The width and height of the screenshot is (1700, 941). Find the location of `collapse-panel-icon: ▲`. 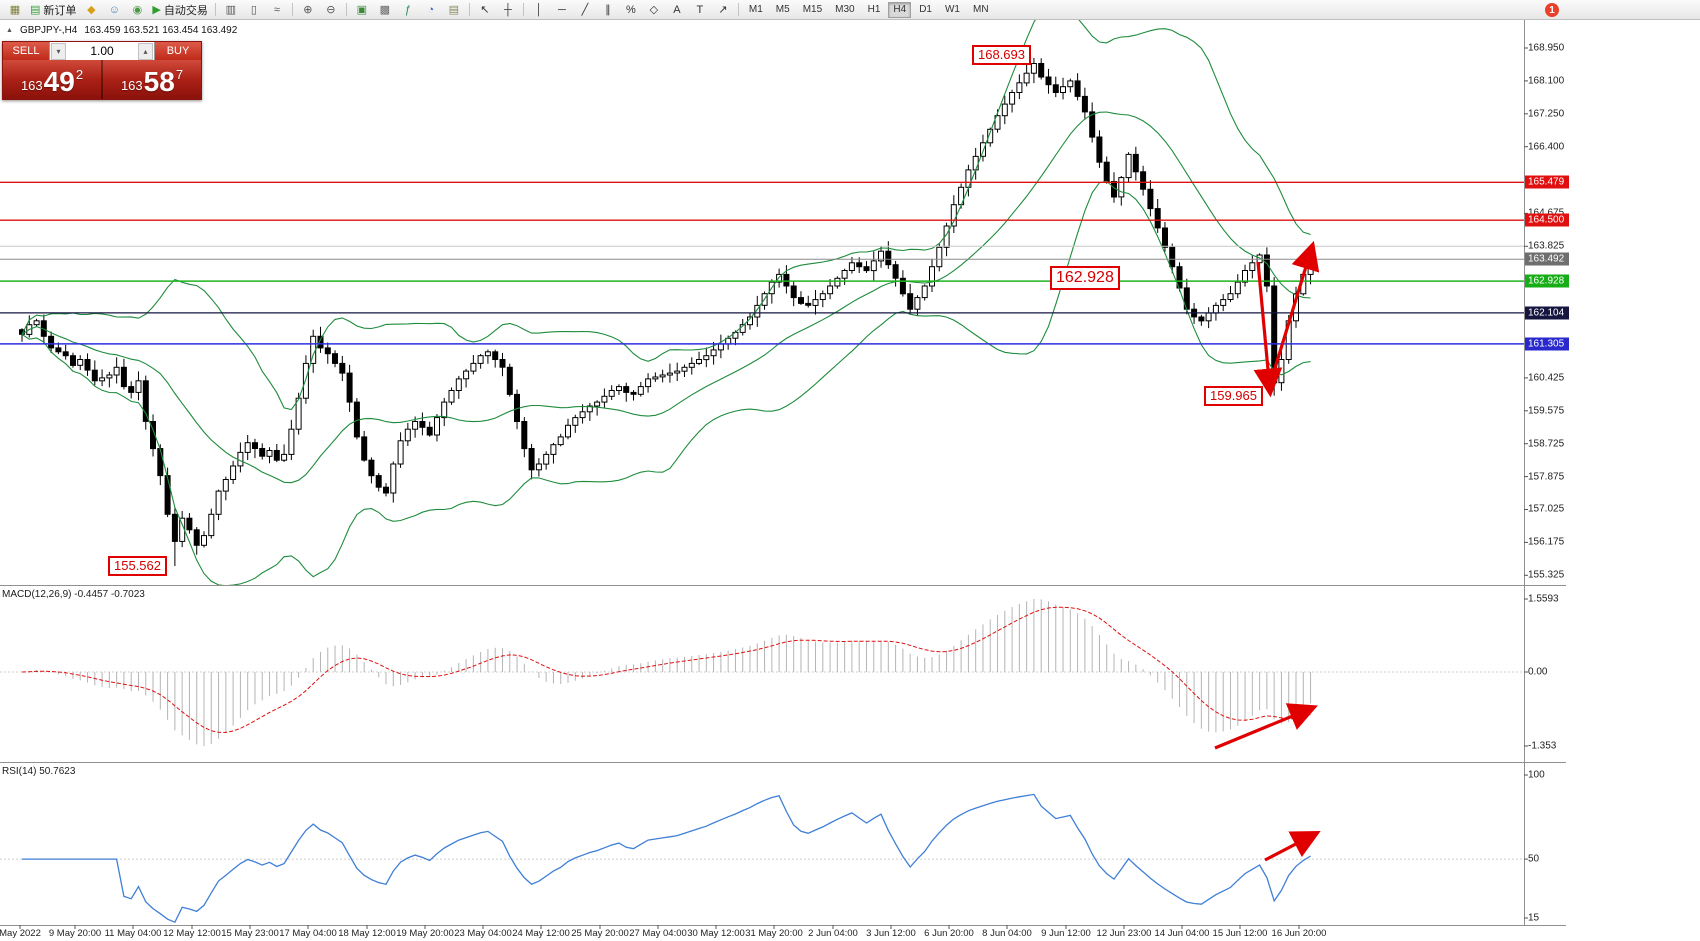

collapse-panel-icon: ▲ is located at coordinates (9, 30).